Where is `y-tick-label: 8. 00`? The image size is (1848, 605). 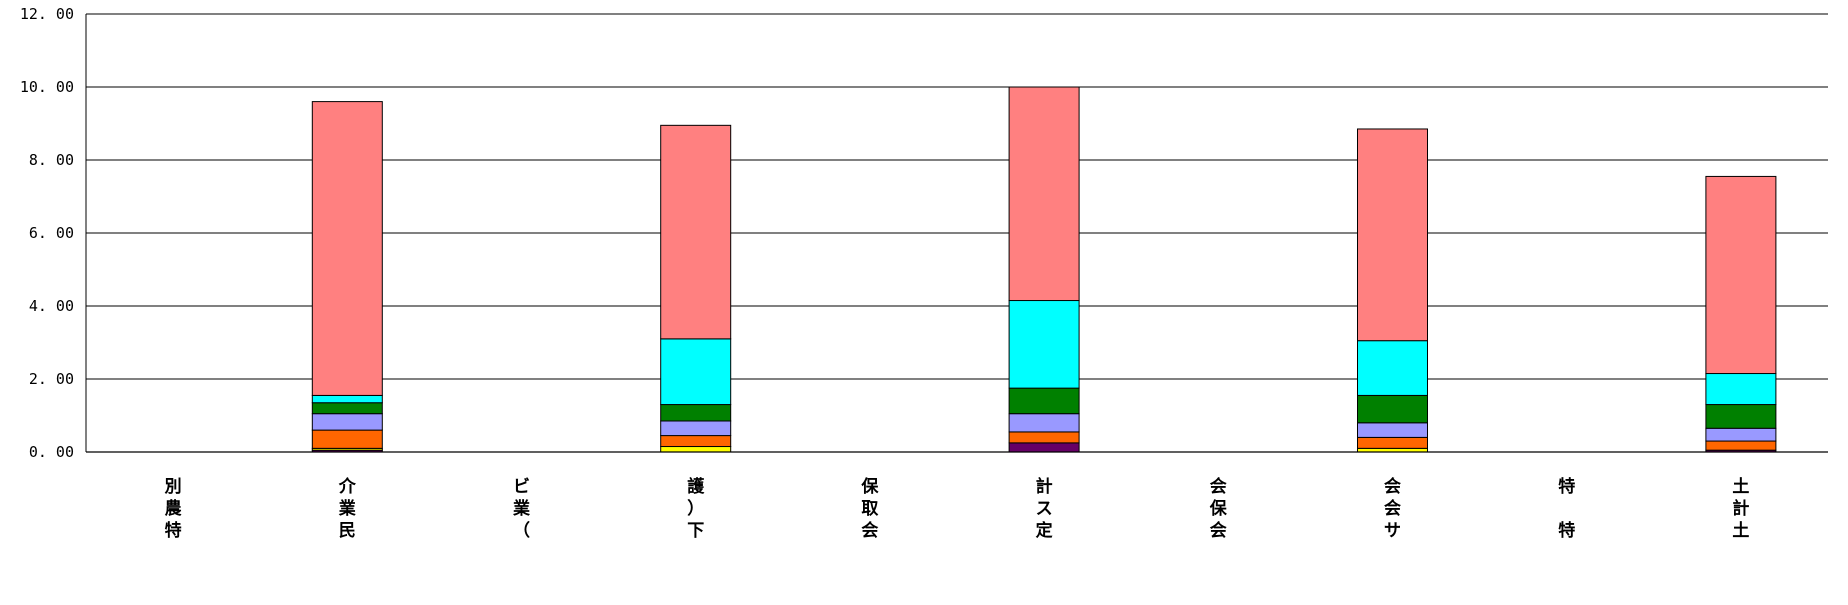
y-tick-label: 8. 00 is located at coordinates (51, 160).